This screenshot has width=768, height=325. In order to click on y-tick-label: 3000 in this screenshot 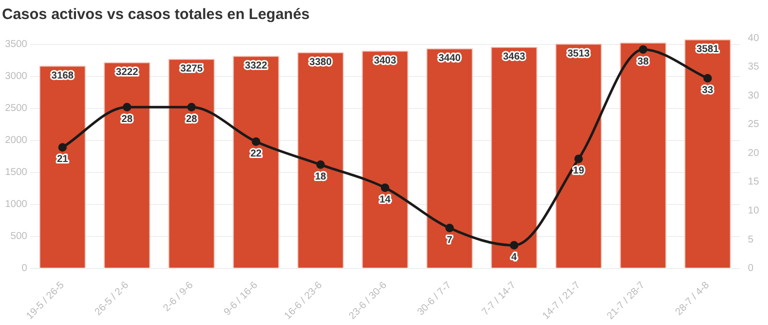, I will do `click(16, 76)`.